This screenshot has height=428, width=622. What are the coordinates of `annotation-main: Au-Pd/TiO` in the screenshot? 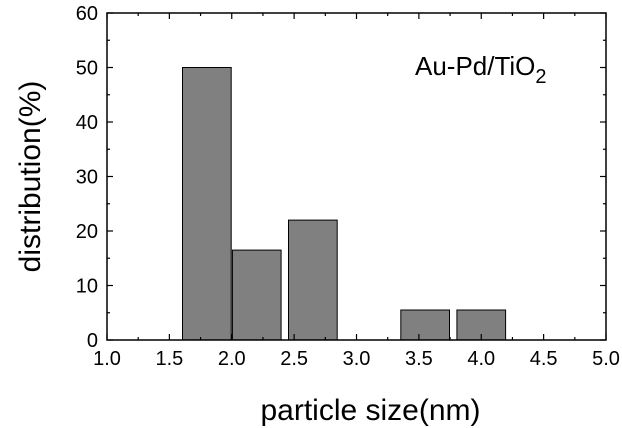 It's located at (475, 66).